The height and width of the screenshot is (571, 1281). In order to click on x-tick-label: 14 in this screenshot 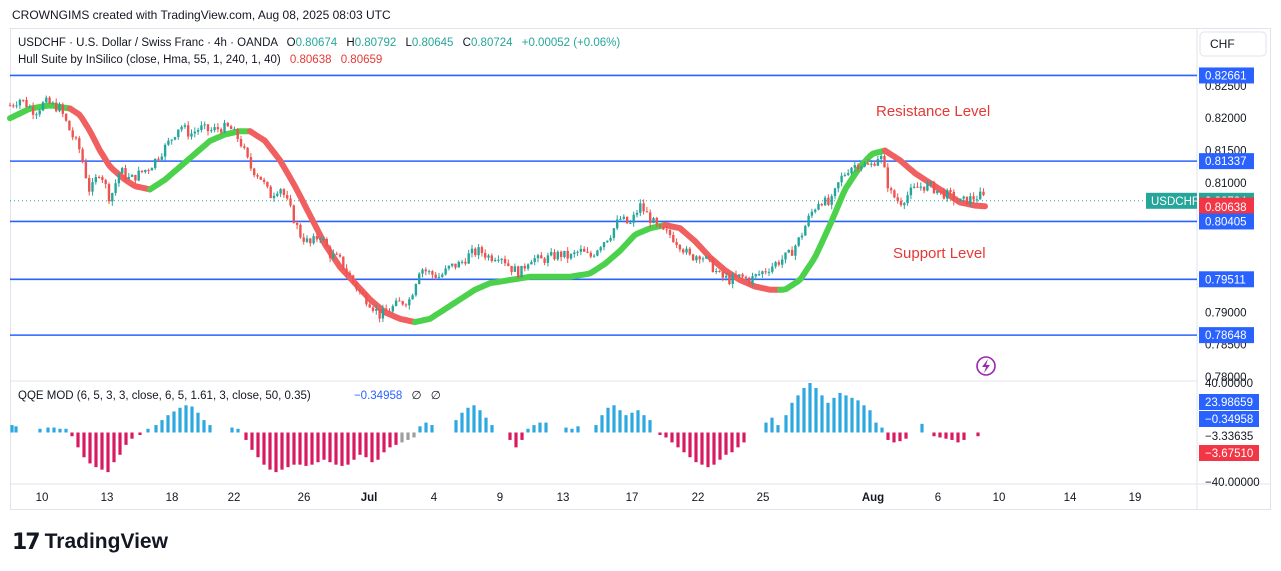, I will do `click(1070, 498)`.